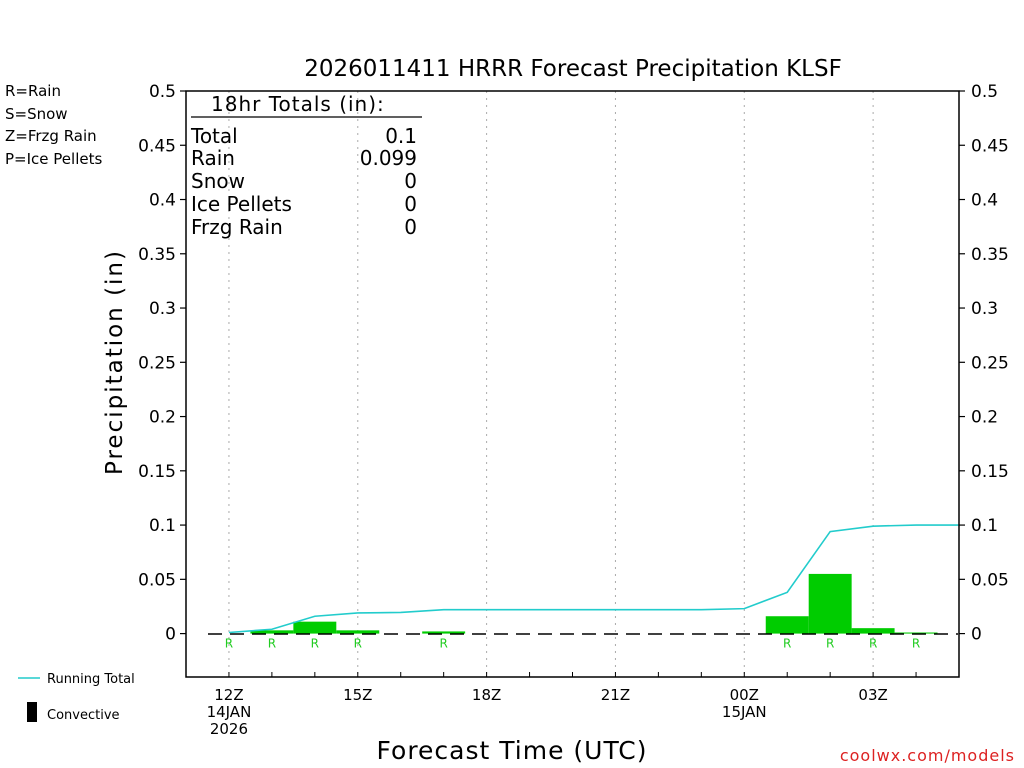 The image size is (1024, 768). I want to click on legend-rain: R=Rain, so click(33, 91).